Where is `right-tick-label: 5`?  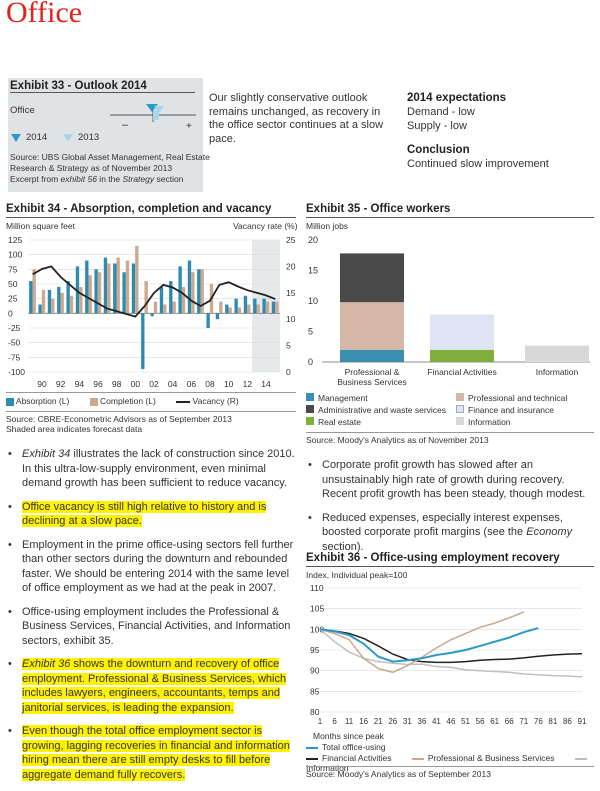 right-tick-label: 5 is located at coordinates (288, 346).